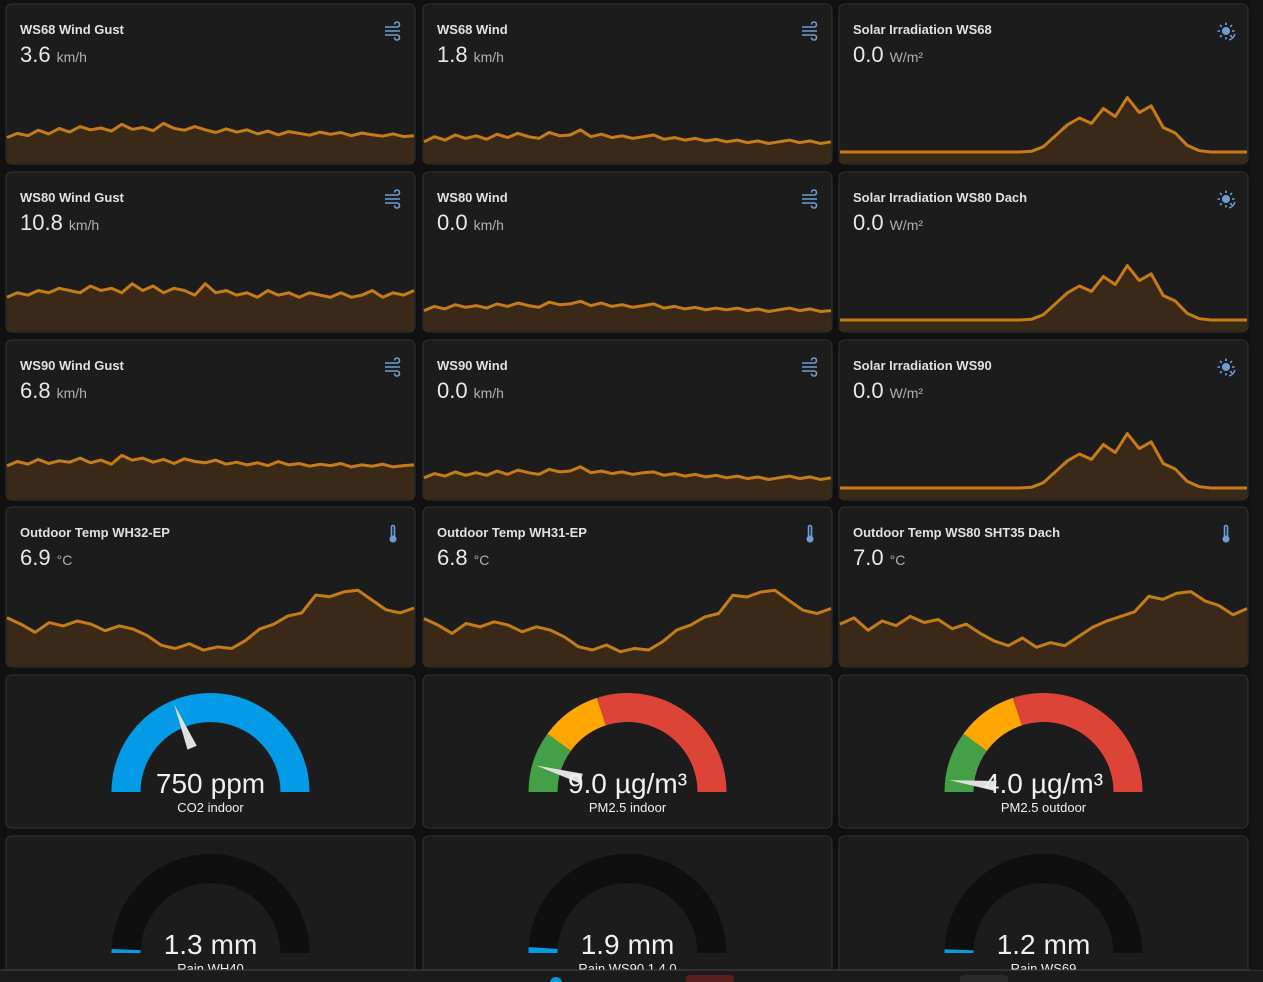  What do you see at coordinates (210, 84) in the screenshot?
I see `sensor-card: WS68 Wind Gust 3.6 km/h` at bounding box center [210, 84].